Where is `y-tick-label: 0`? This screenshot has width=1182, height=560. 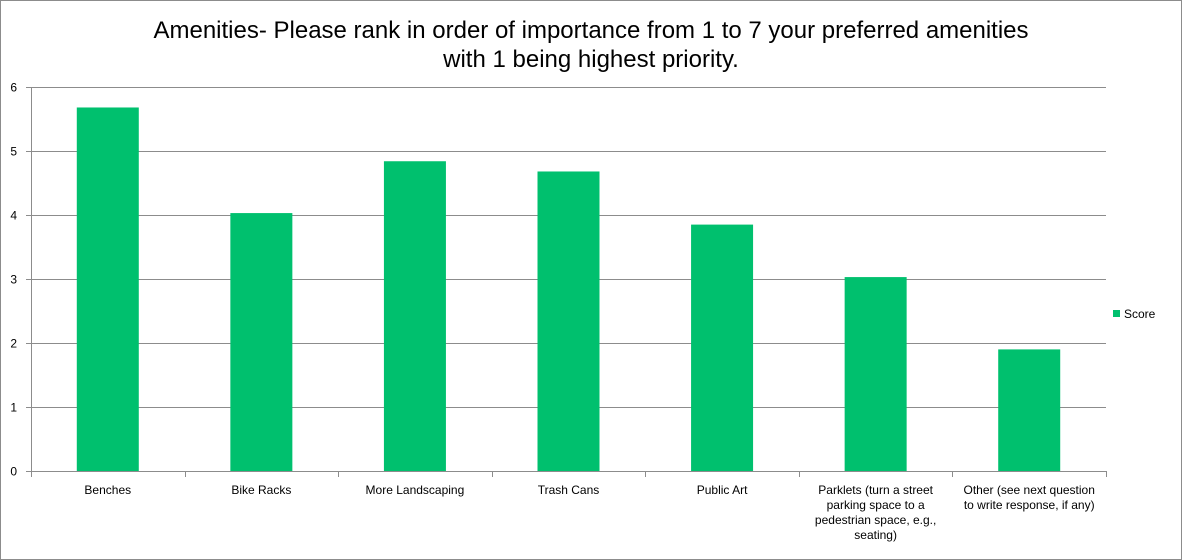
y-tick-label: 0 is located at coordinates (13, 472).